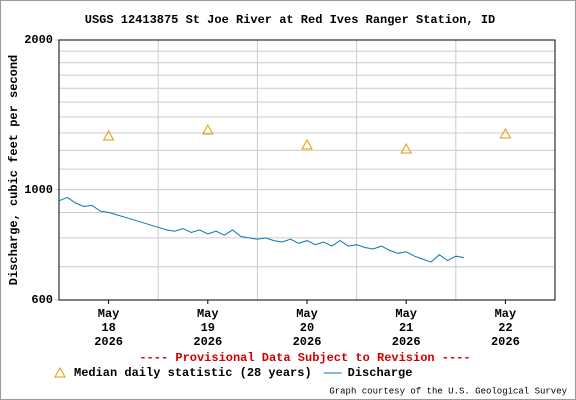 Image resolution: width=576 pixels, height=400 pixels. What do you see at coordinates (307, 328) in the screenshot?
I see `x-tick-label: 20` at bounding box center [307, 328].